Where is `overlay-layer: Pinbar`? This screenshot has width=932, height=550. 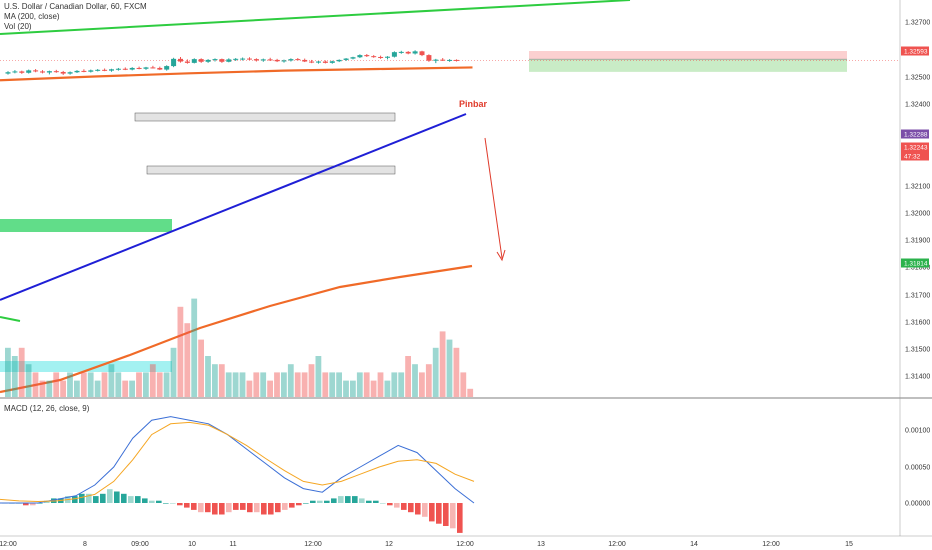
overlay-layer: Pinbar is located at coordinates (482, 180).